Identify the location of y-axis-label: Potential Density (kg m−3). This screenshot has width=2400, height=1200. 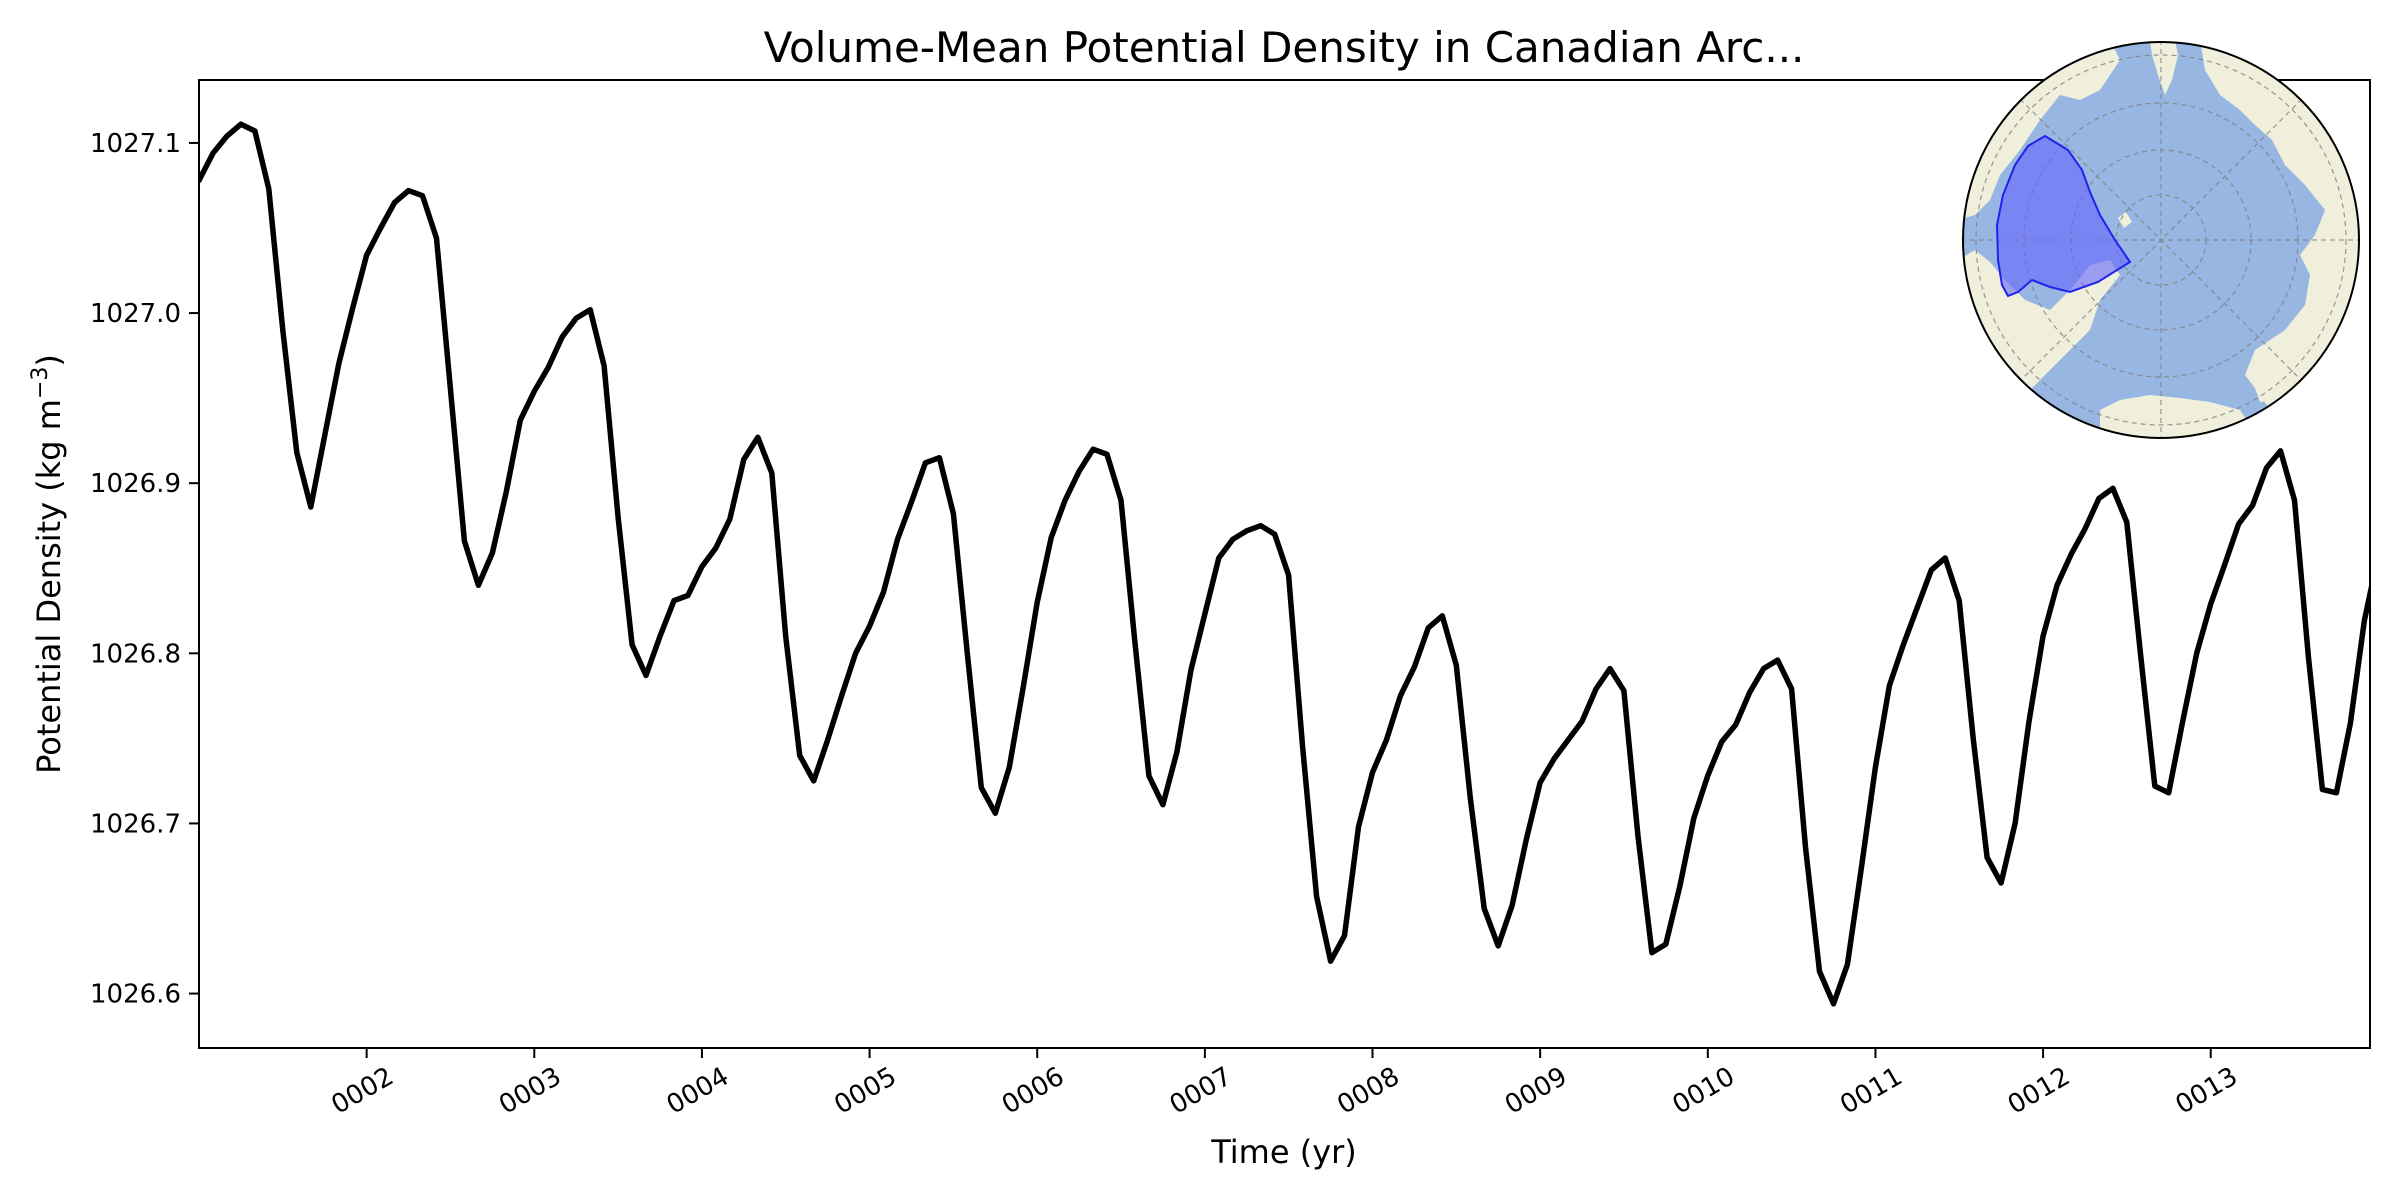
(48, 564).